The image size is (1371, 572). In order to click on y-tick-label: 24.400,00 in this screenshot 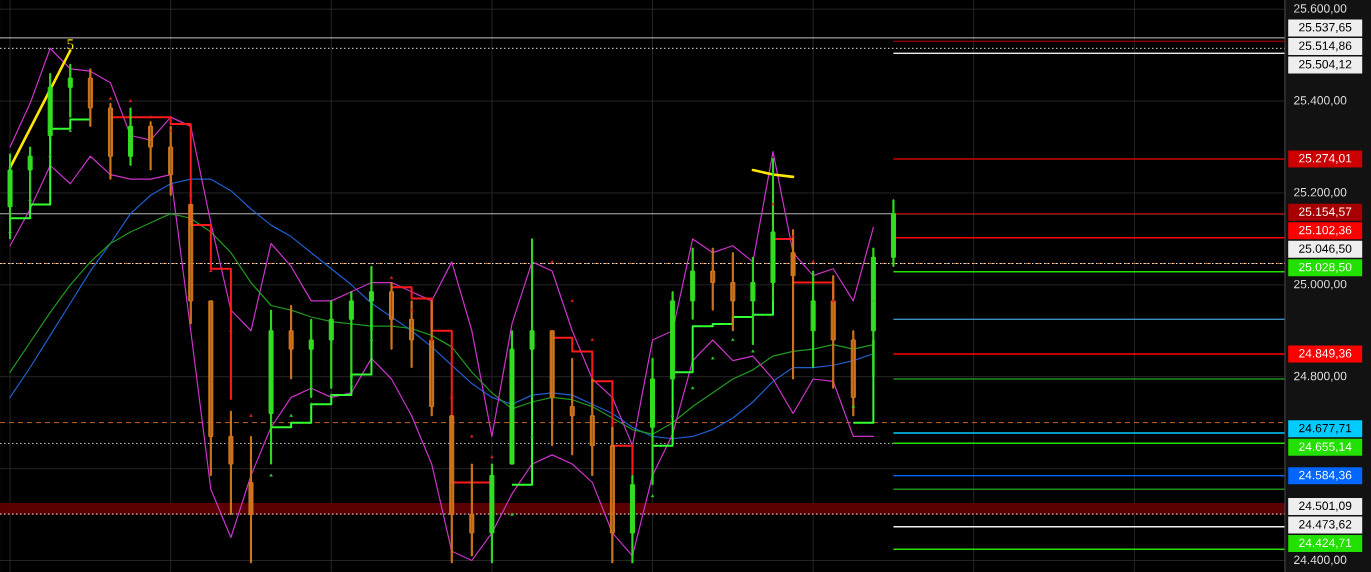, I will do `click(1320, 560)`.